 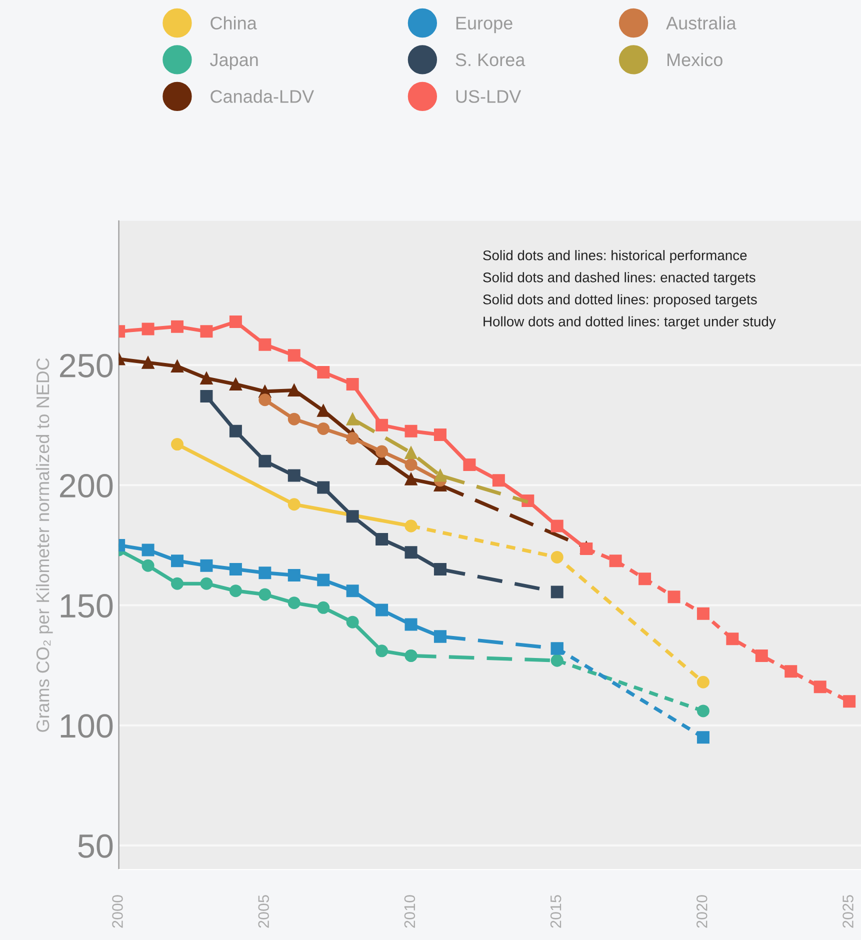 What do you see at coordinates (262, 96) in the screenshot?
I see `legend-label: Canada-LDV` at bounding box center [262, 96].